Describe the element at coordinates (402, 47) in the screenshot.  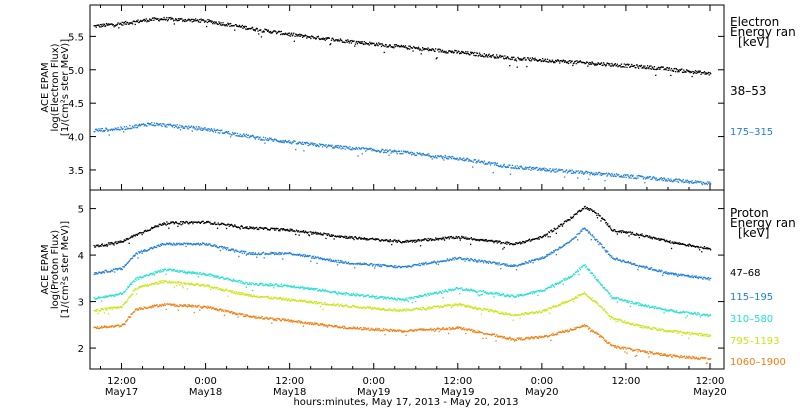
I see `series-points` at that location.